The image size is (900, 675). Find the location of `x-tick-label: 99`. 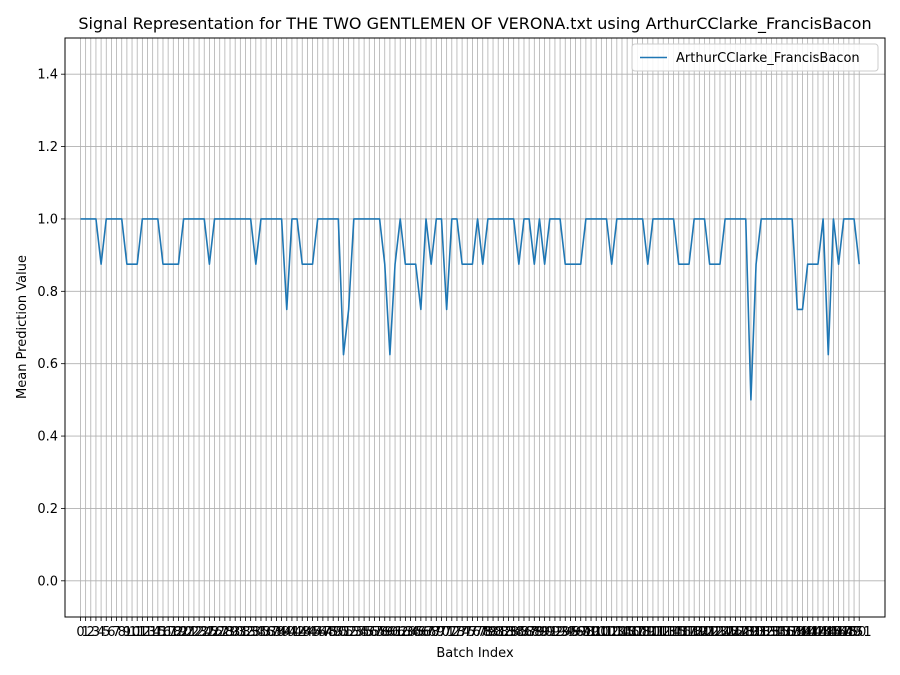

x-tick-label: 99 is located at coordinates (591, 632).